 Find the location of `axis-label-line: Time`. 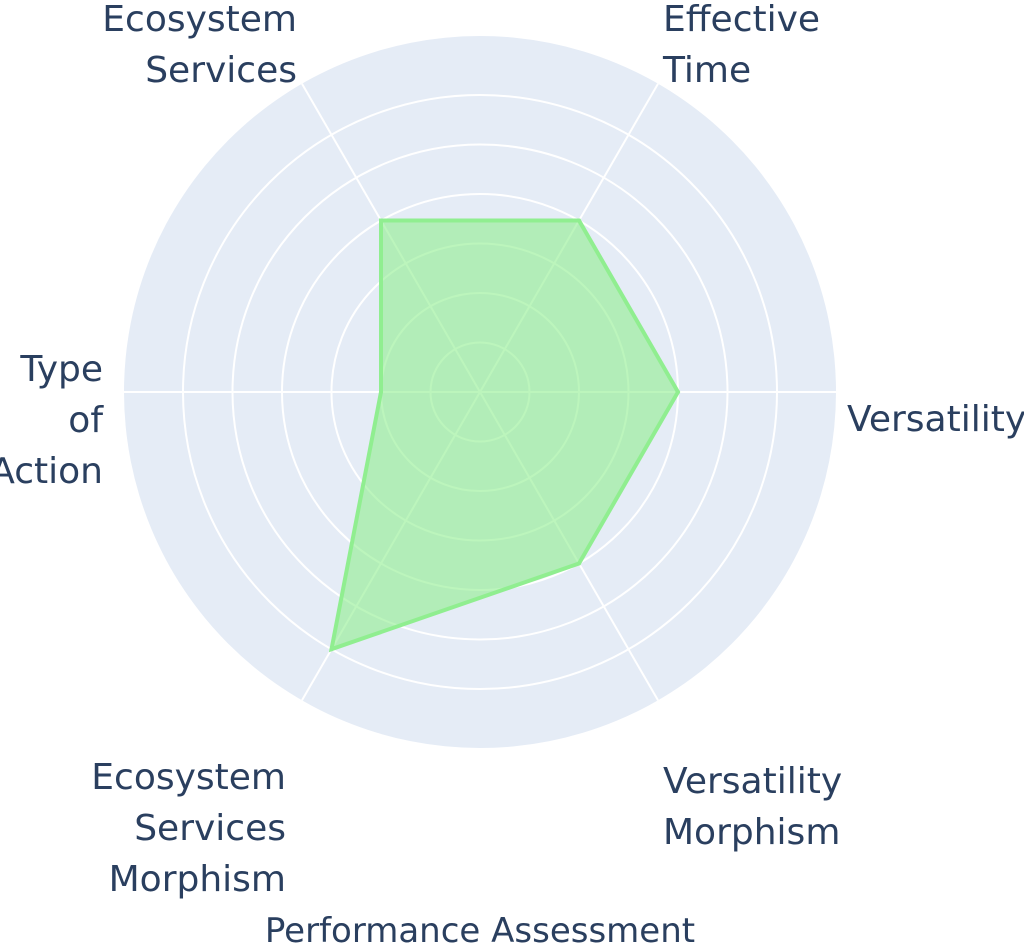

axis-label-line: Time is located at coordinates (706, 70).